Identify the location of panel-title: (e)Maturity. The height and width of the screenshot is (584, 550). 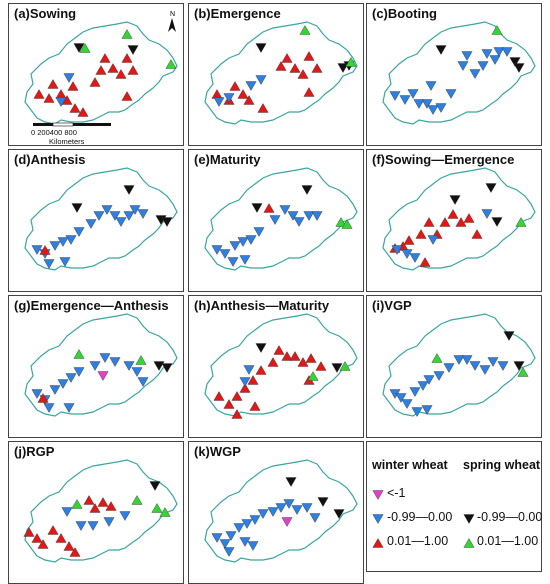
(227, 159).